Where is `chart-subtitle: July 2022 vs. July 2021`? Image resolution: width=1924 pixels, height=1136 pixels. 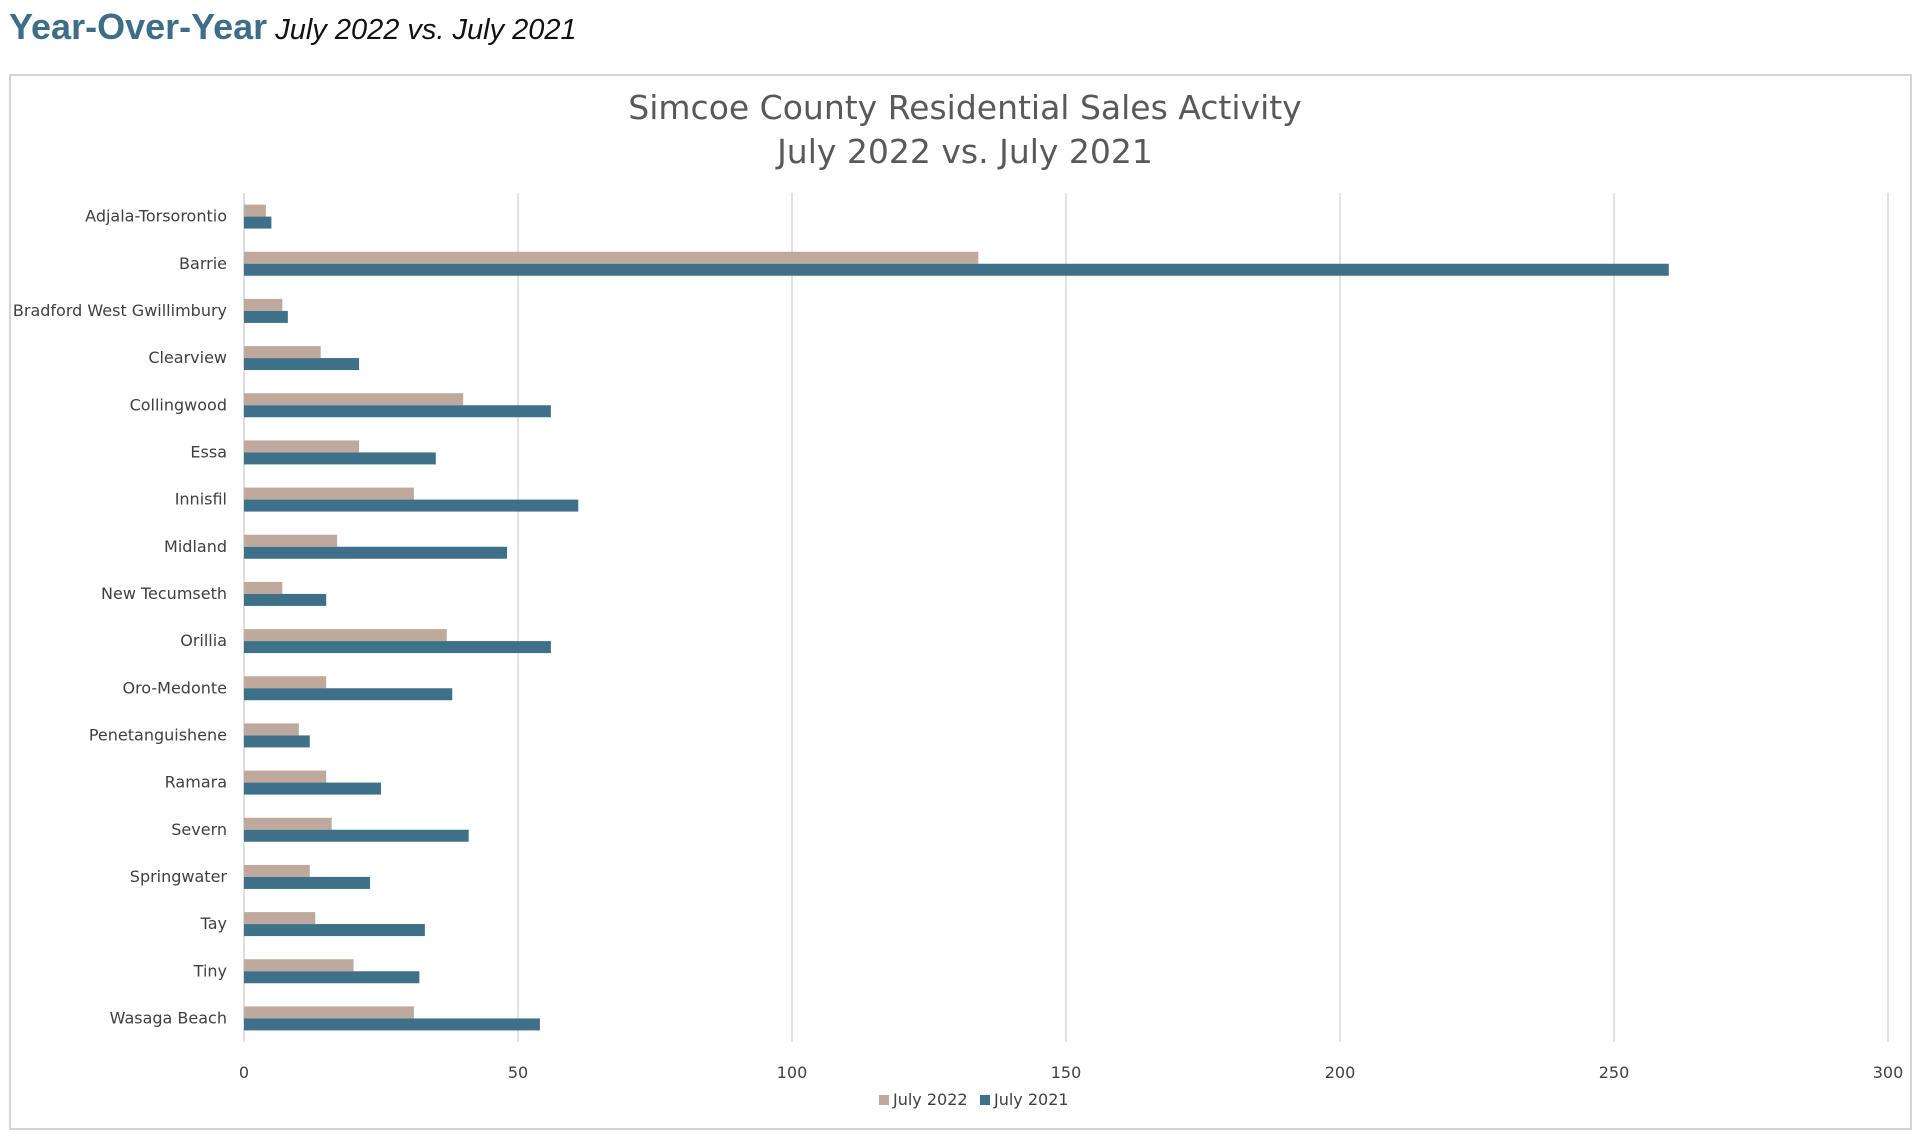
chart-subtitle: July 2022 vs. July 2021 is located at coordinates (964, 151).